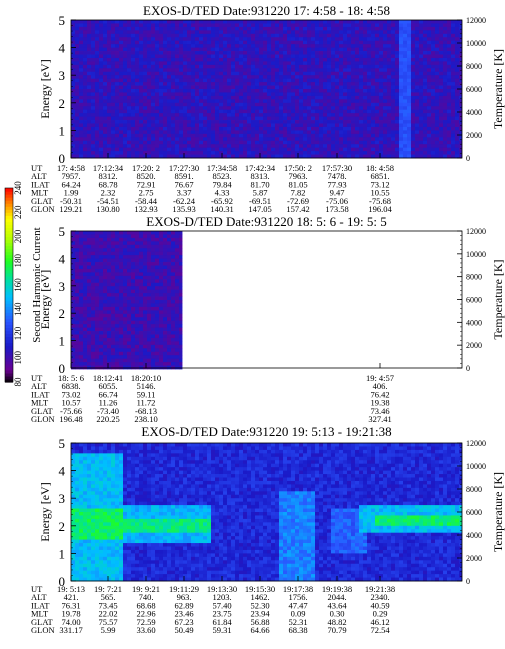 The image size is (505, 649). What do you see at coordinates (146, 201) in the screenshot?
I see `table-cell: -58.44` at bounding box center [146, 201].